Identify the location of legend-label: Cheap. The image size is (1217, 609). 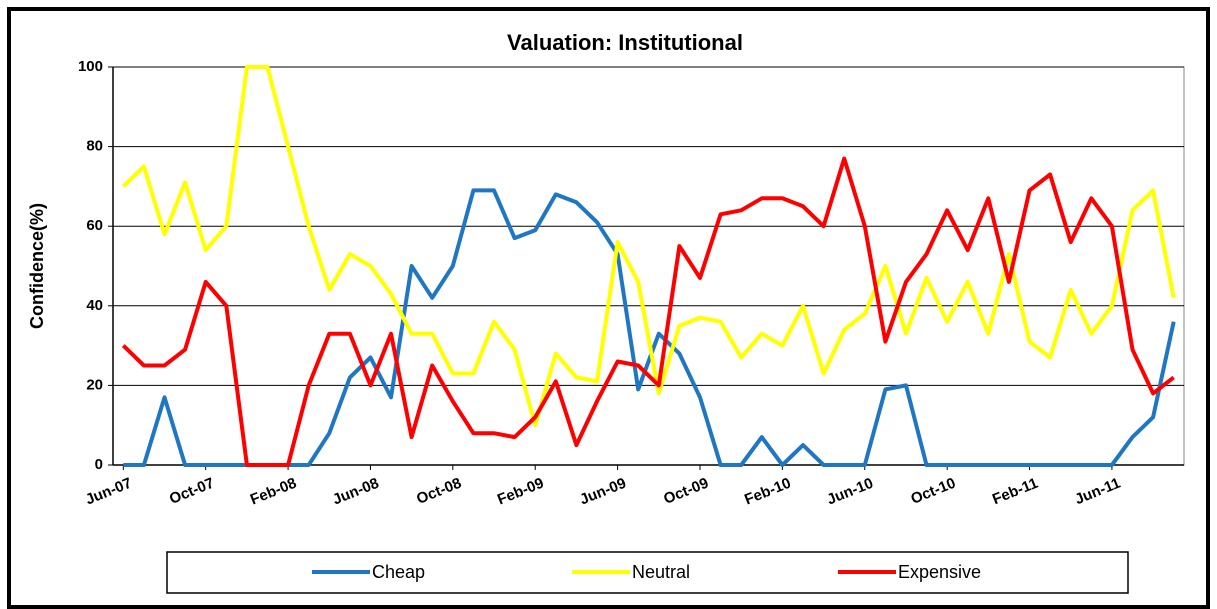
(398, 572).